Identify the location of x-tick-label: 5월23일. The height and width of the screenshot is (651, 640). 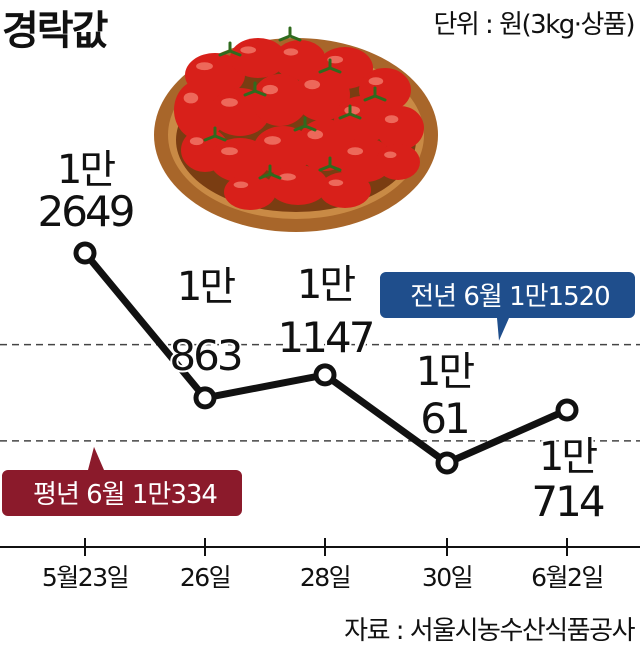
(85, 577).